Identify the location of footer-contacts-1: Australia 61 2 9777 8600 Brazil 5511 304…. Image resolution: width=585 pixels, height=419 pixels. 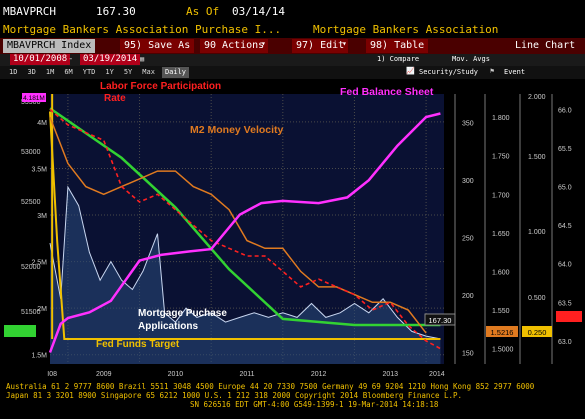
(270, 386).